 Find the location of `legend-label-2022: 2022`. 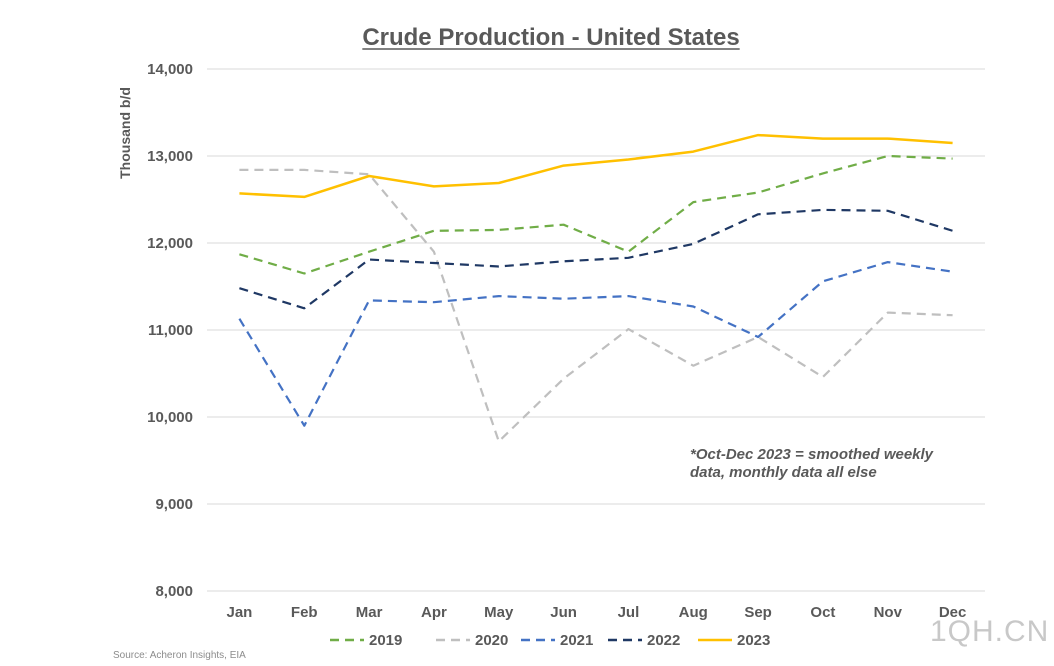

legend-label-2022: 2022 is located at coordinates (663, 640).